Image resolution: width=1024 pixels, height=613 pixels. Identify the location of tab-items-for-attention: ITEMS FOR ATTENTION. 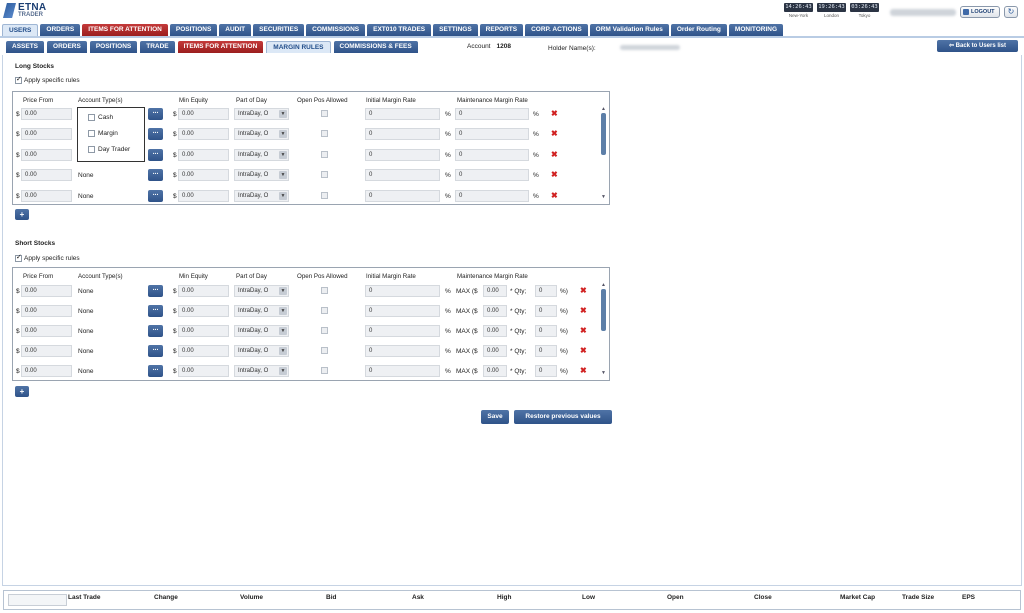
(125, 30).